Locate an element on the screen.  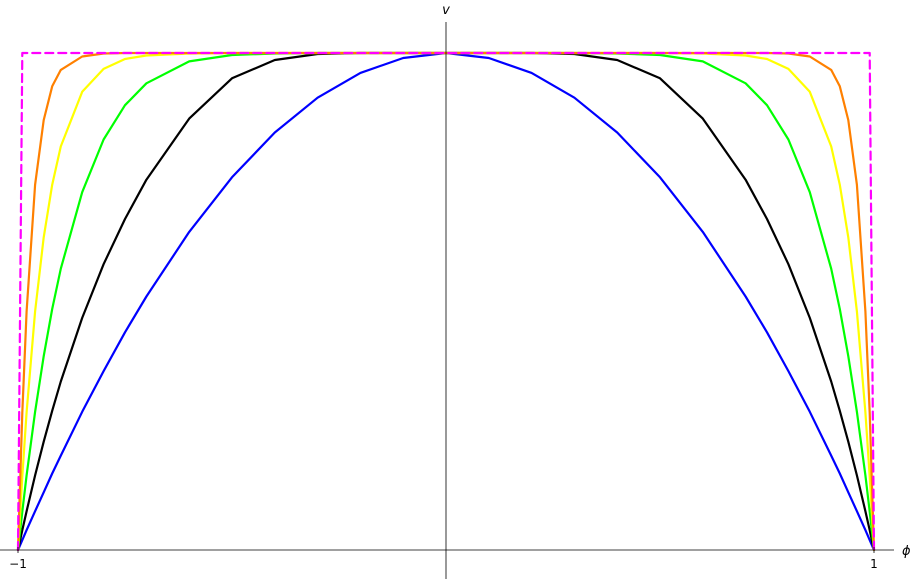
x-tick-label: −1 is located at coordinates (18, 564).